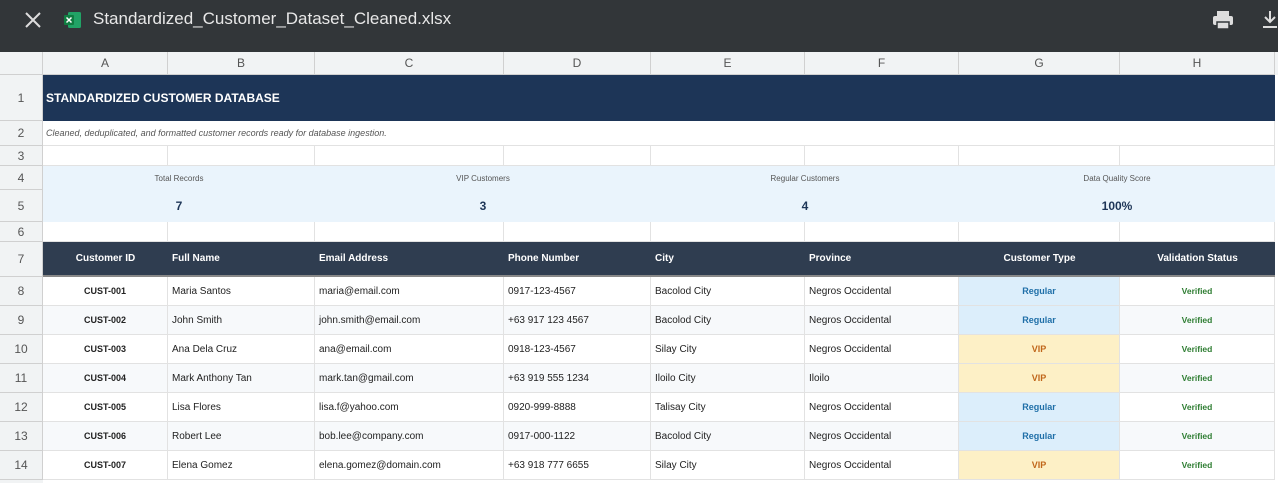 The width and height of the screenshot is (1278, 483). I want to click on table-cell: John Smith, so click(241, 320).